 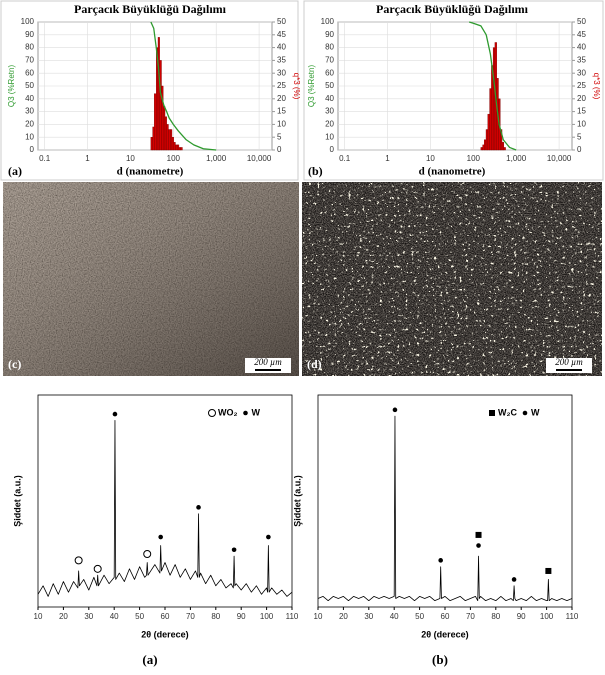 I want to click on legend-label: W₂C, so click(x=507, y=412).